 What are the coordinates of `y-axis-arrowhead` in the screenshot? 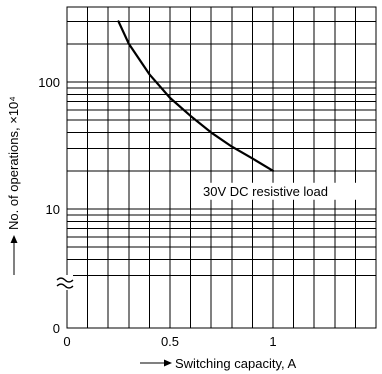 It's located at (14, 239).